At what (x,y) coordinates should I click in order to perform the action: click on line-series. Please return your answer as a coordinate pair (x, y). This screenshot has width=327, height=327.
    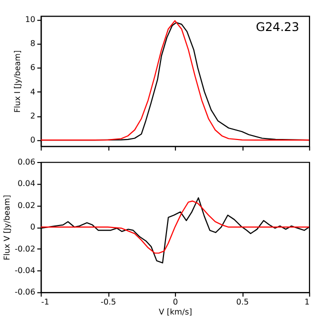
    Looking at the image, I should click on (175, 227).